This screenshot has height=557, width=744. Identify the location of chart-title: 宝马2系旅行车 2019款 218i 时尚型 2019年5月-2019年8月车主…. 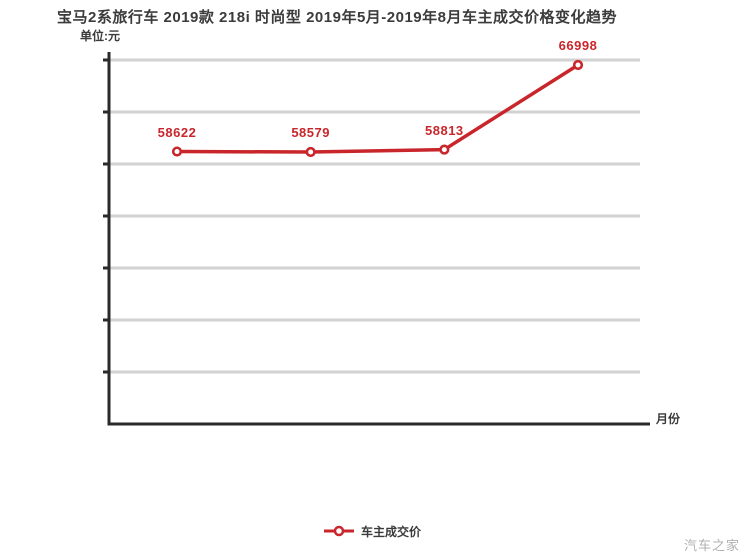
(337, 17).